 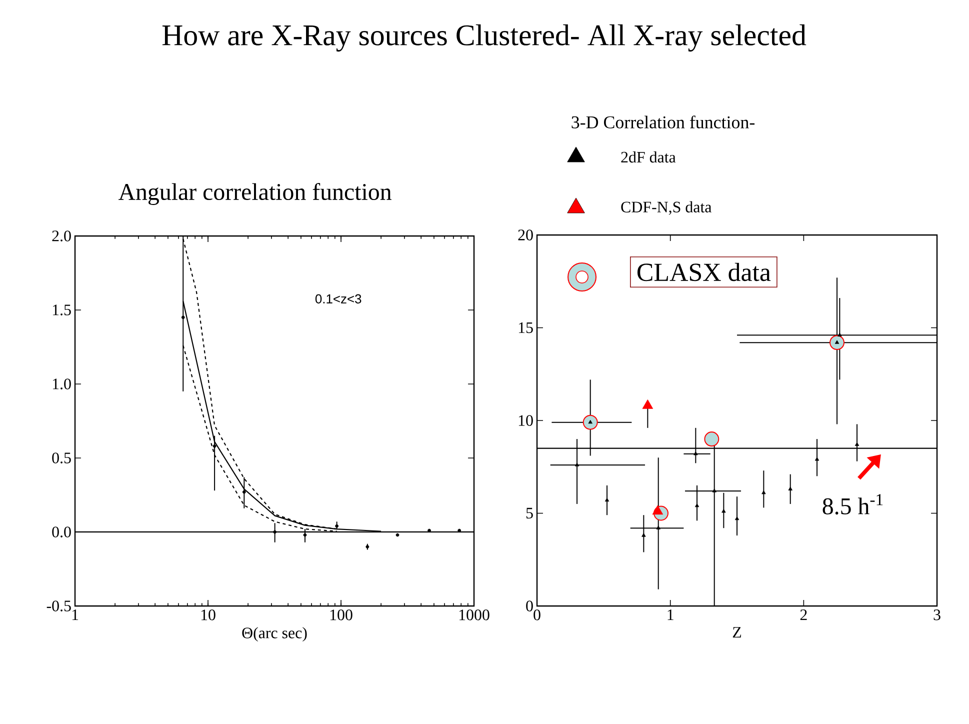 What do you see at coordinates (663, 122) in the screenshot?
I see `legend-title: 3-D Correlation function-` at bounding box center [663, 122].